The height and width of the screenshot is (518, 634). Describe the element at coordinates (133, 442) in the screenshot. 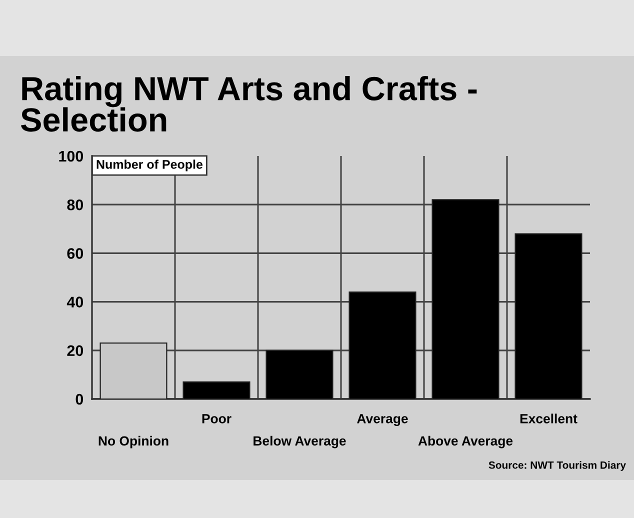

I see `x-tick-label: No Opinion` at that location.